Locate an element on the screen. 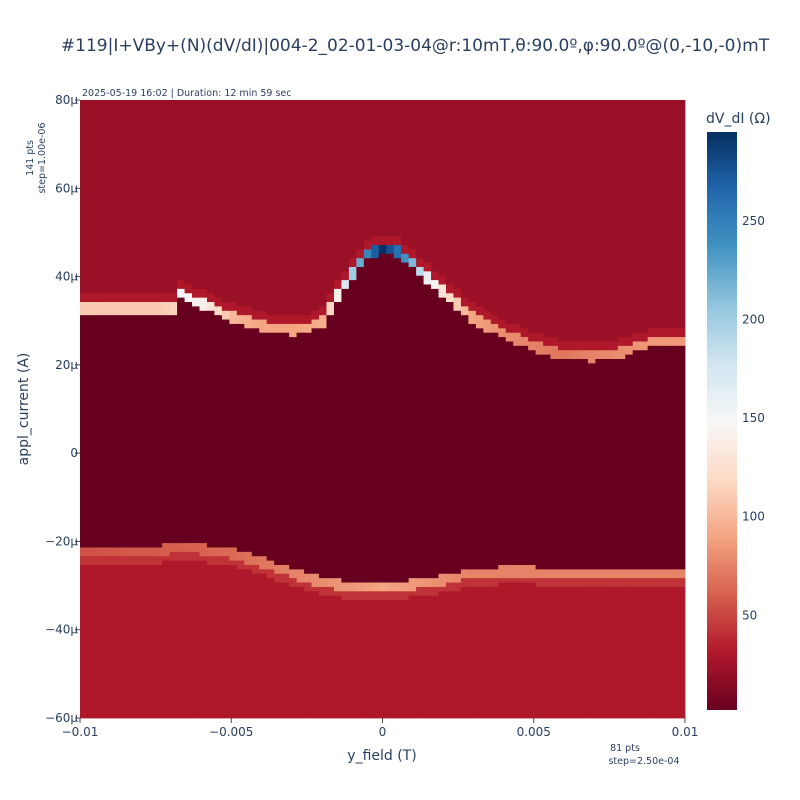 The width and height of the screenshot is (800, 800). x-tick-label: −0.005 is located at coordinates (231, 732).